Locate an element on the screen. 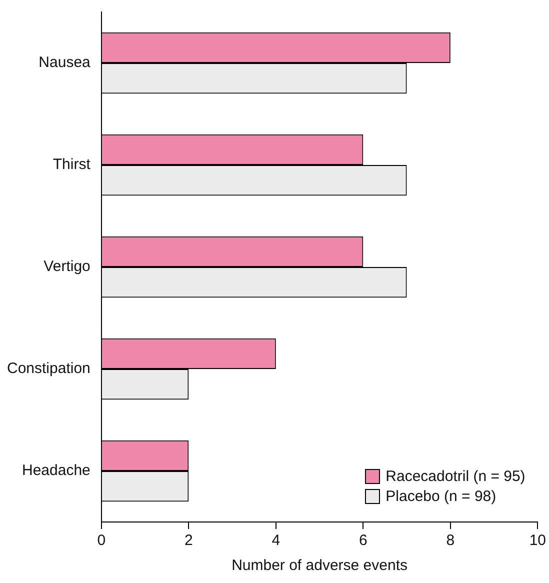  x-tick-label: 0 is located at coordinates (101, 541).